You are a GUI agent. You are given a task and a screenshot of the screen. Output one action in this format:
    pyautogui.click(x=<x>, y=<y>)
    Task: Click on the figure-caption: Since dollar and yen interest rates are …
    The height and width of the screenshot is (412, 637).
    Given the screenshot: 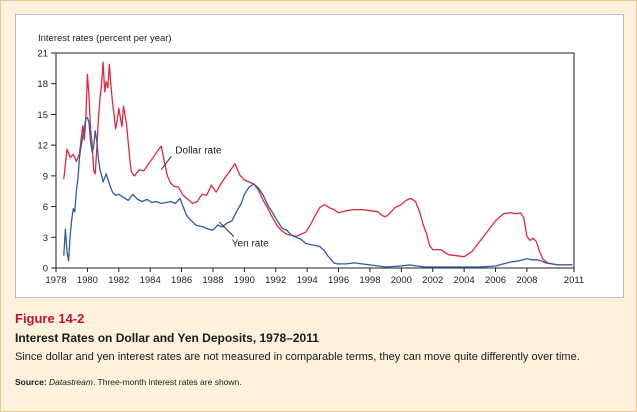 What is the action you would take?
    pyautogui.click(x=297, y=357)
    